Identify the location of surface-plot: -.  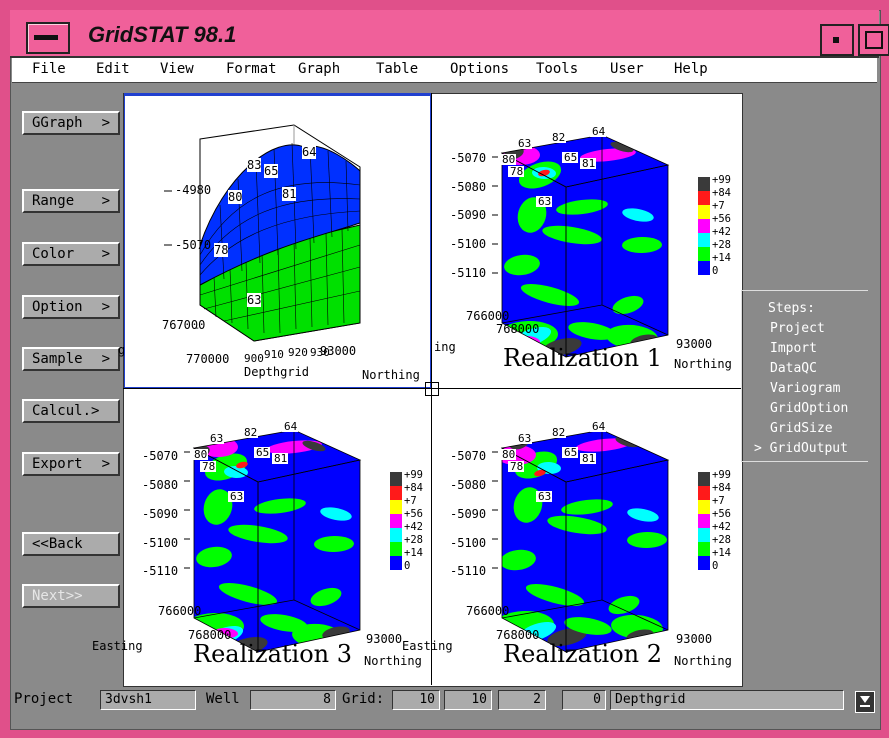
(277, 241).